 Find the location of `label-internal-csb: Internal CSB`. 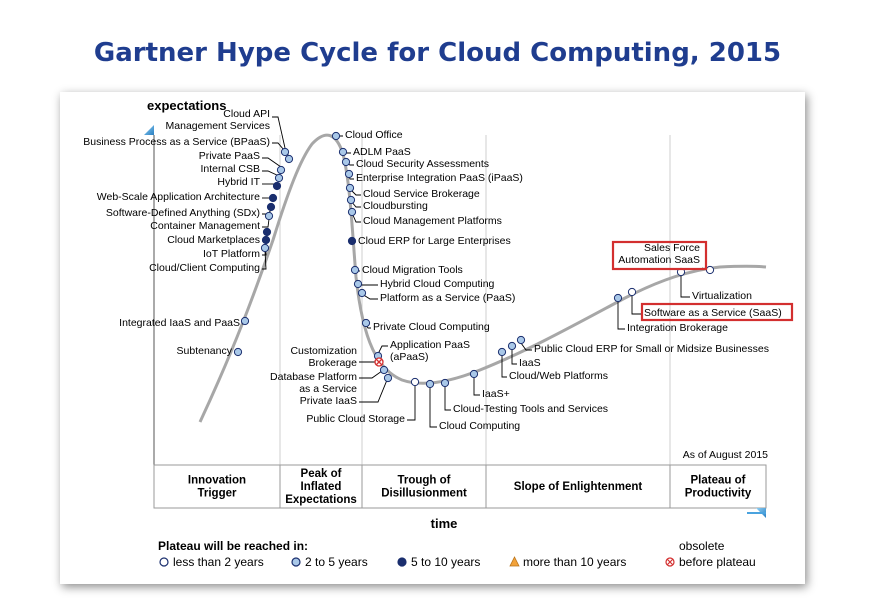

label-internal-csb: Internal CSB is located at coordinates (230, 169).